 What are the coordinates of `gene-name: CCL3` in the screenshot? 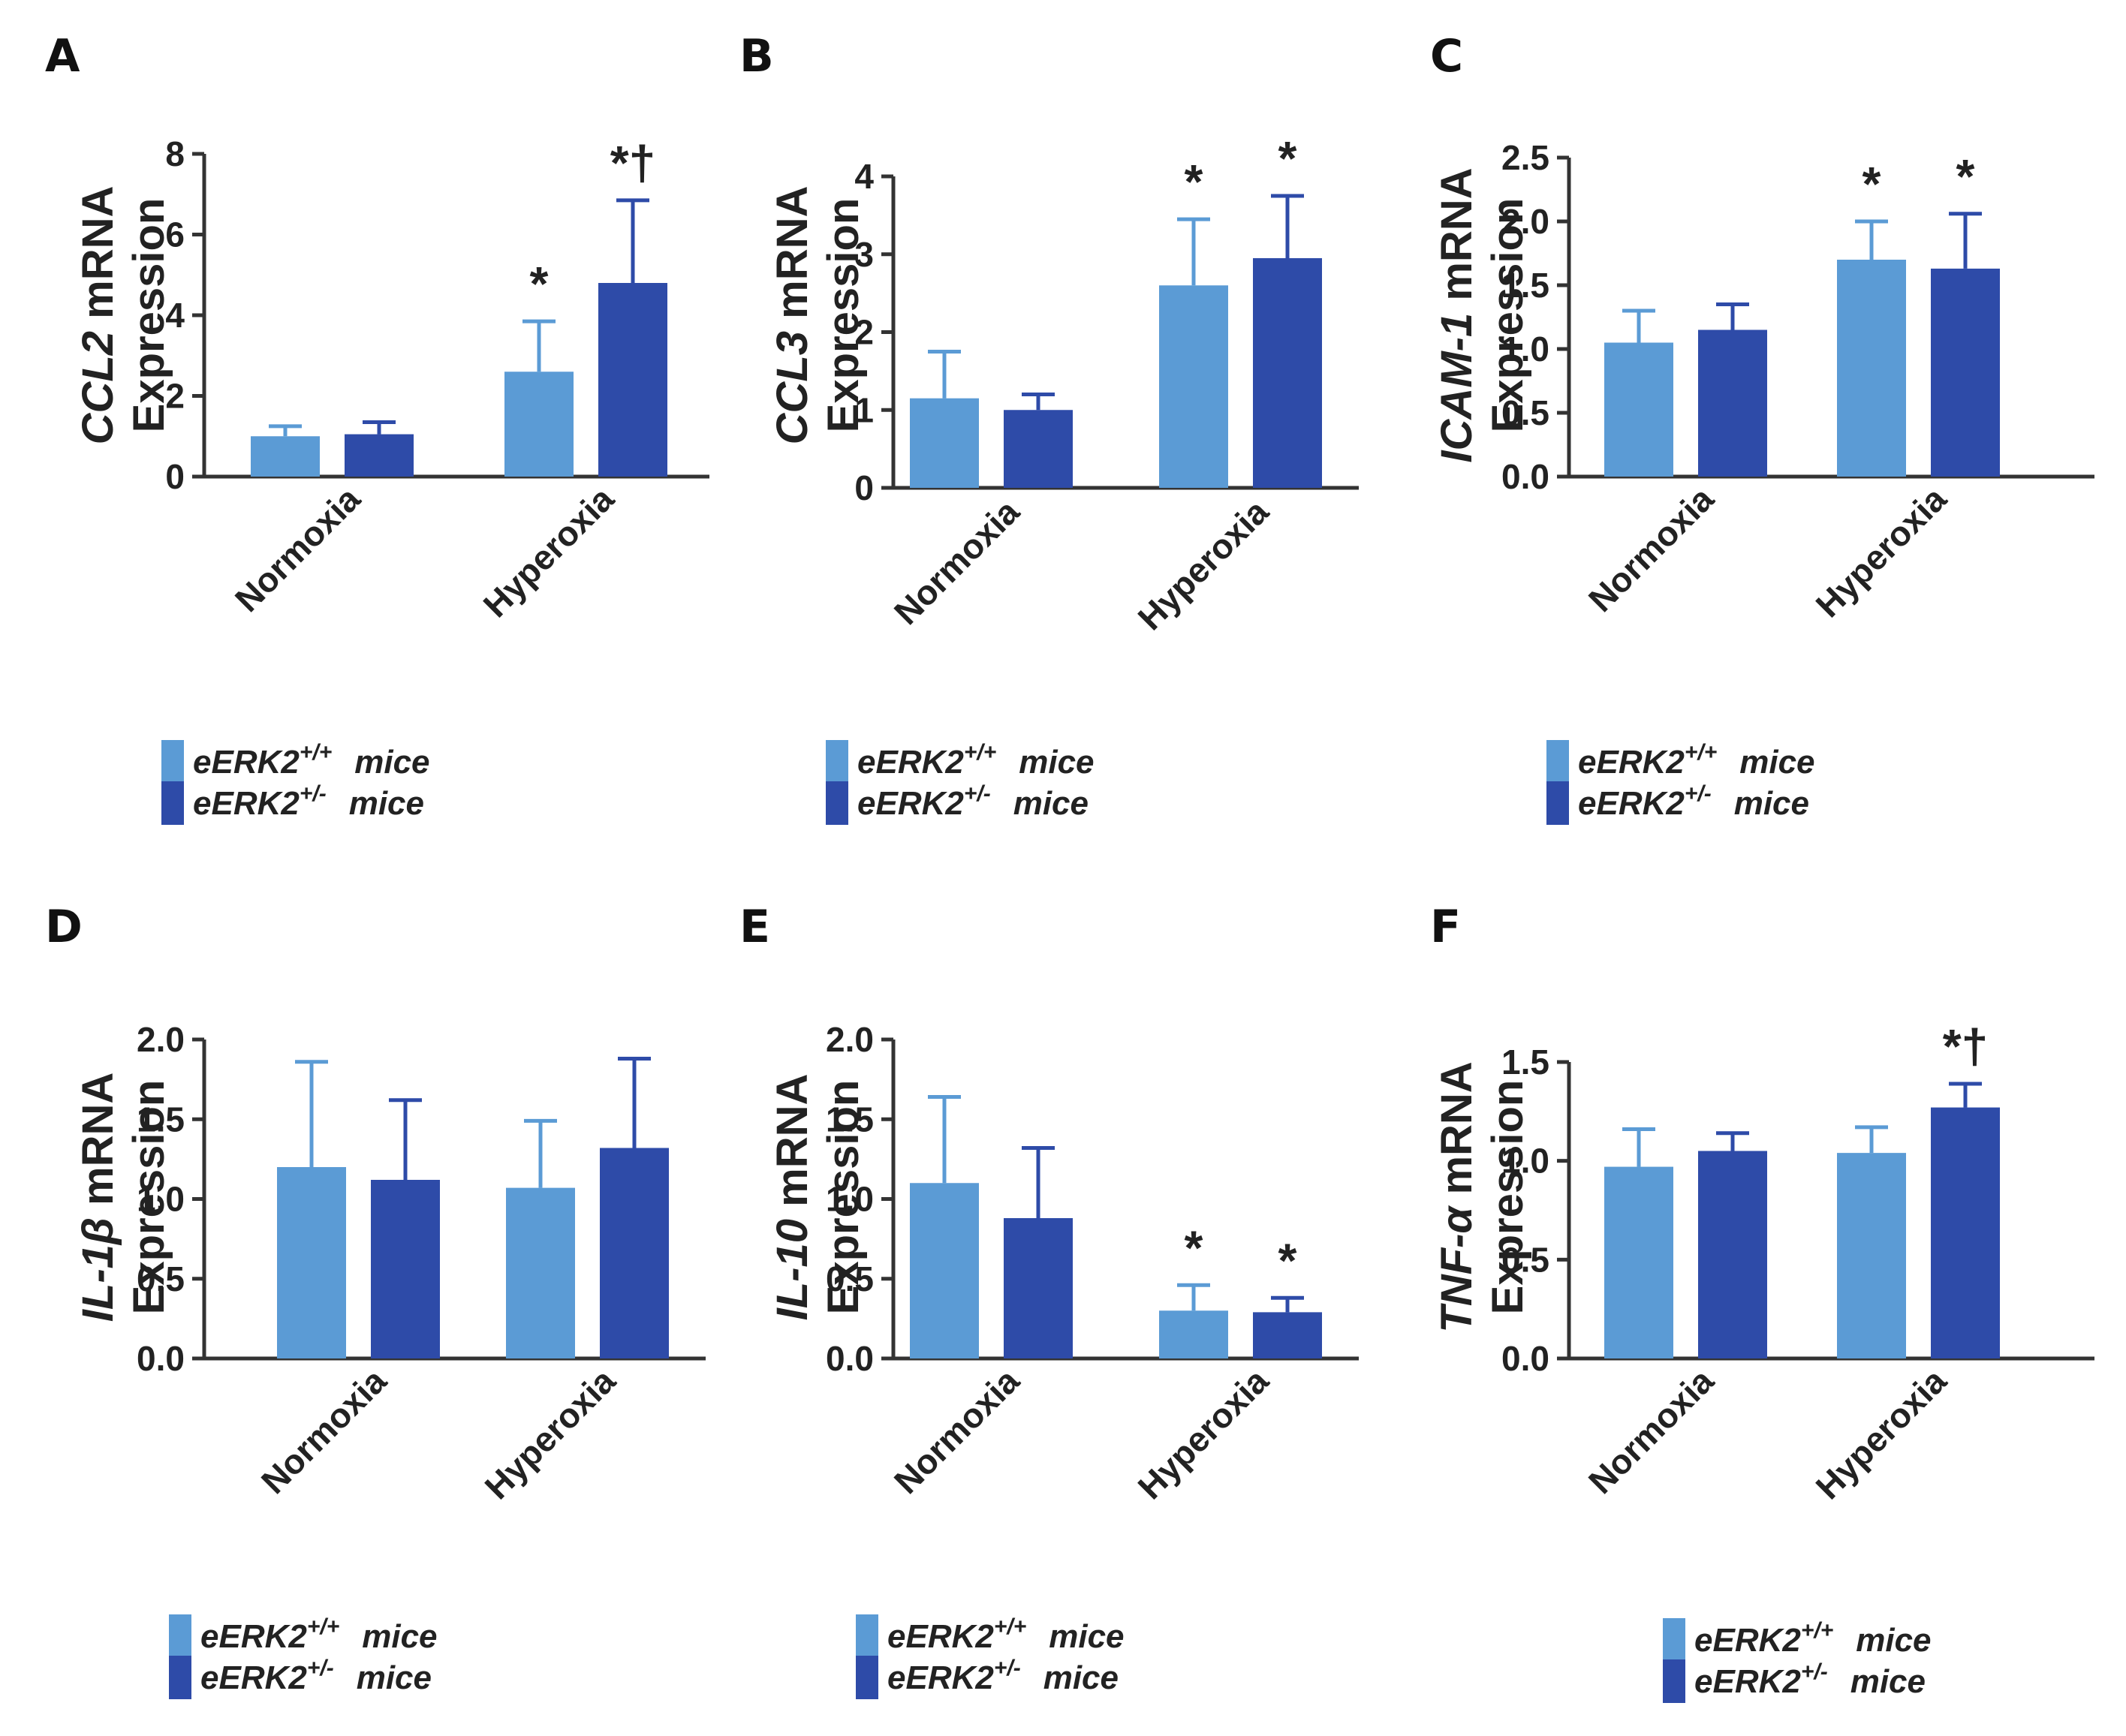 It's located at (793, 387).